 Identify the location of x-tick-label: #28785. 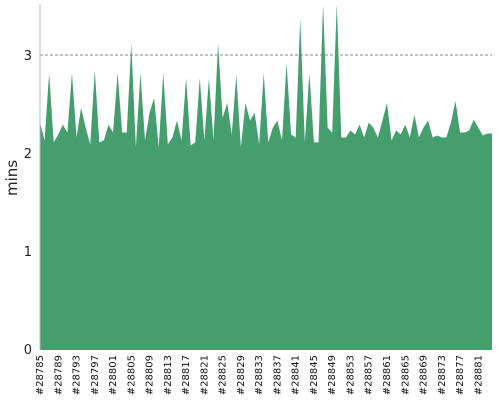
(40, 375).